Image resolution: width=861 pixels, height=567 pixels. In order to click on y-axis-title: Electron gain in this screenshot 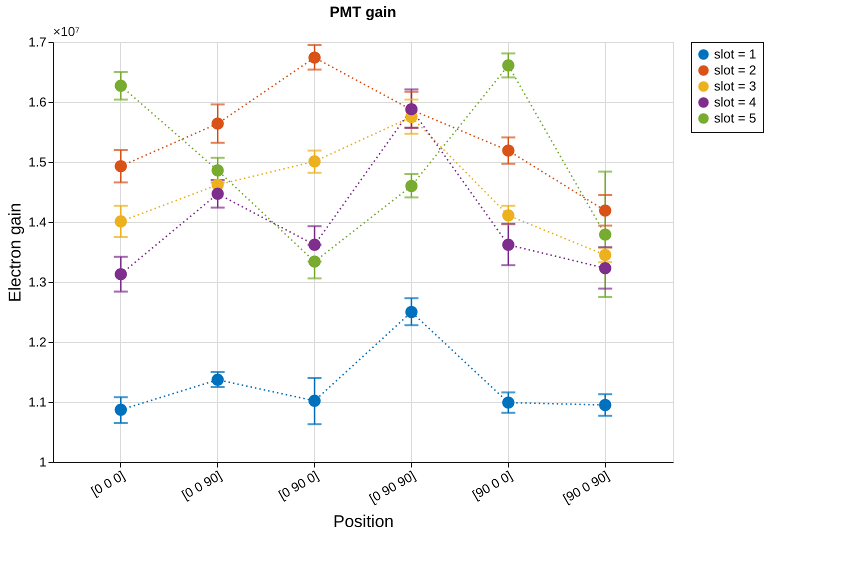, I will do `click(14, 252)`.